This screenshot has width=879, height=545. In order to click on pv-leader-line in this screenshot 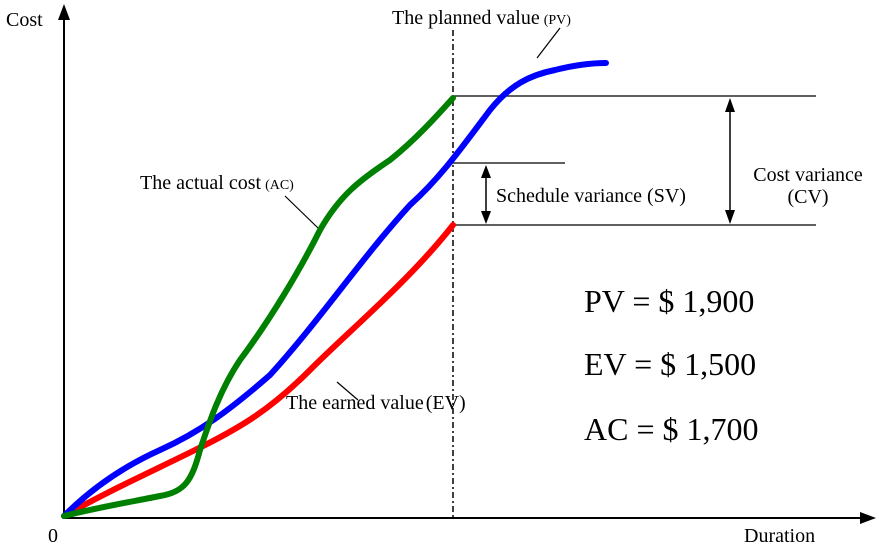, I will do `click(548, 43)`.